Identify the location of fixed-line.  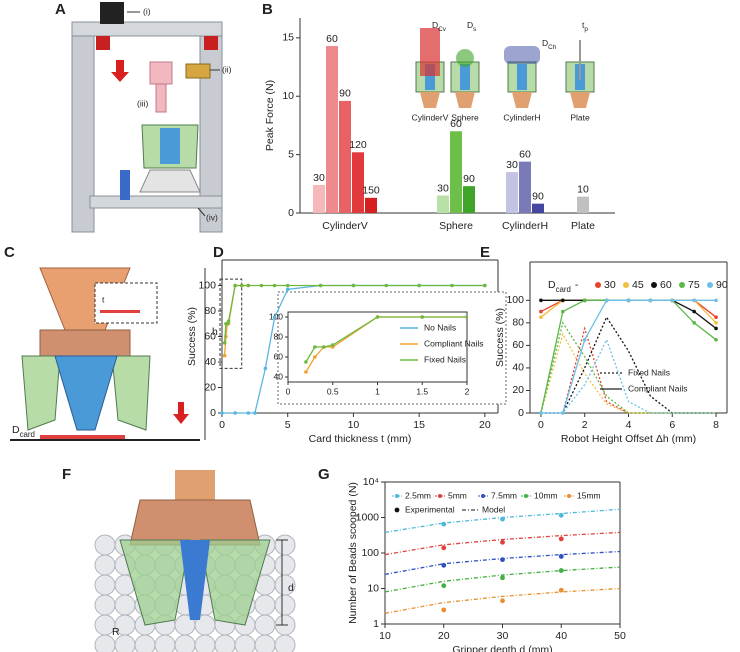
(628, 376).